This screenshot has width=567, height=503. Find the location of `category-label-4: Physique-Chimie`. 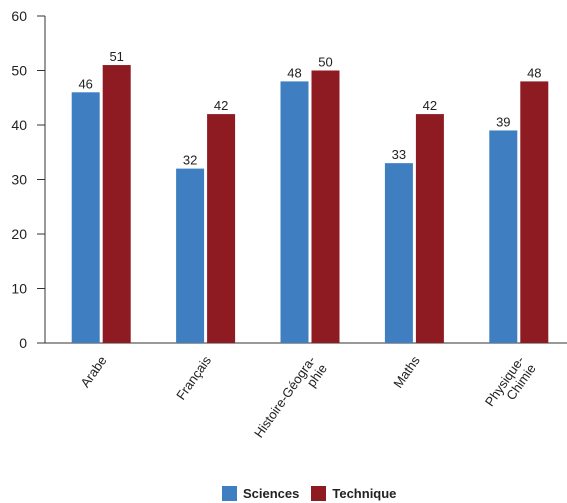

category-label-4: Physique-Chimie is located at coordinates (510, 385).